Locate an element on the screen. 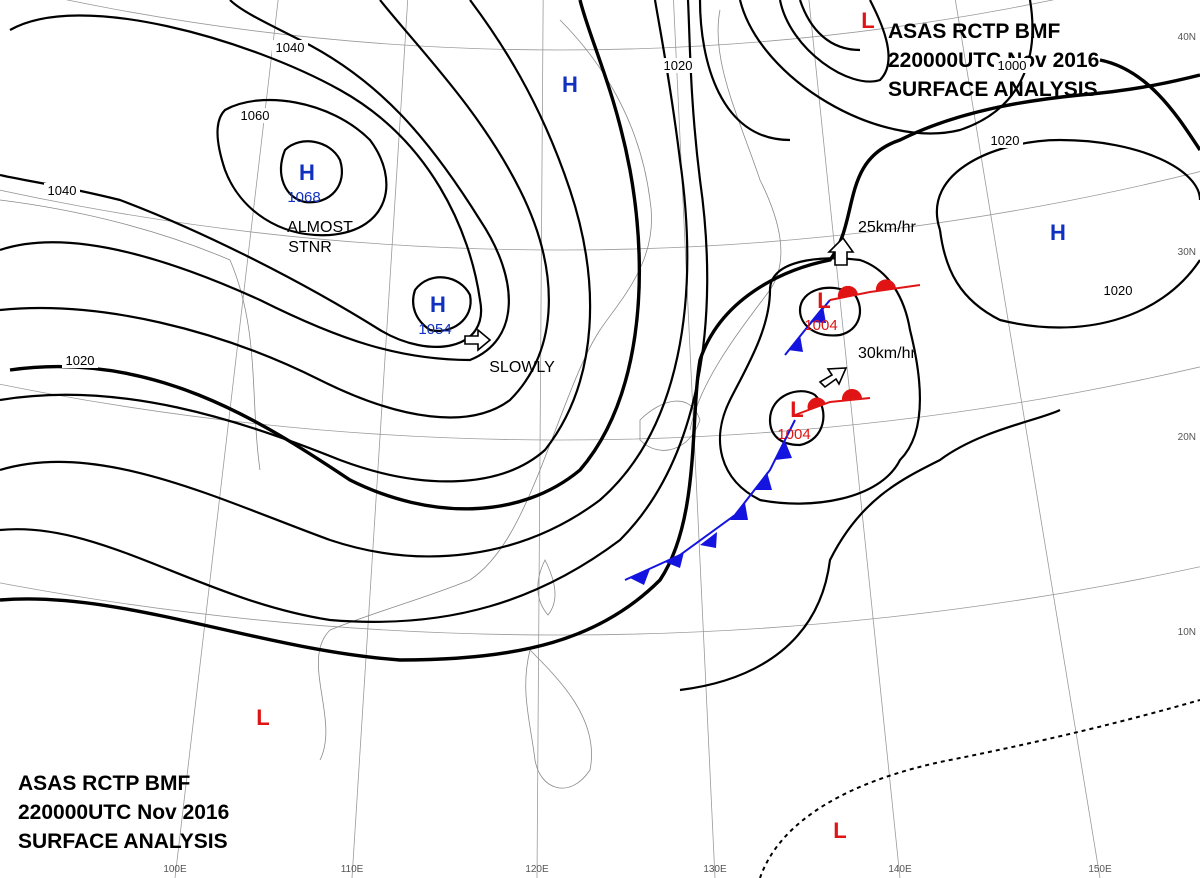 Image resolution: width=1200 pixels, height=878 pixels. motion-arrows is located at coordinates (659, 312).